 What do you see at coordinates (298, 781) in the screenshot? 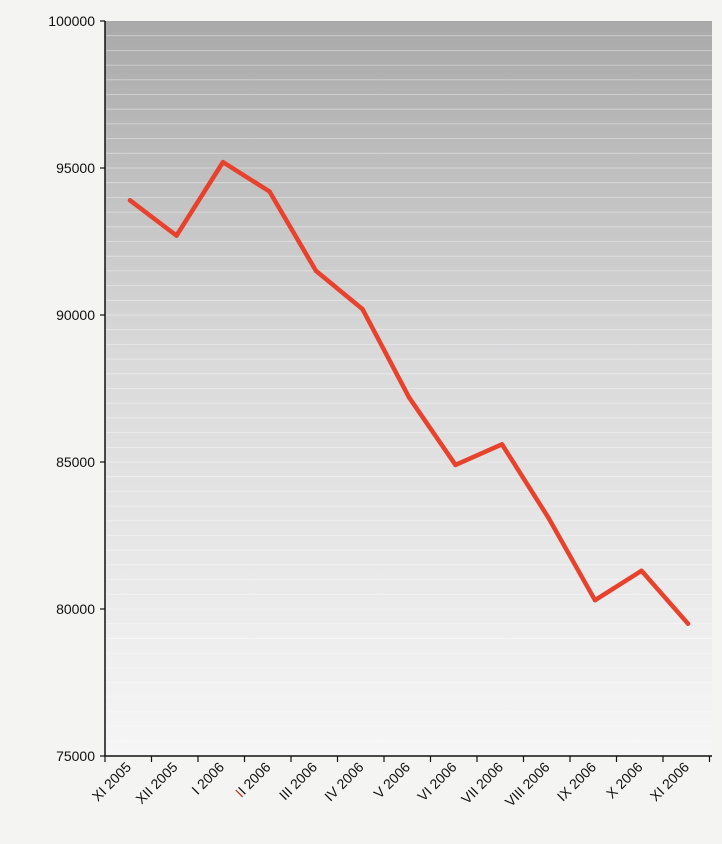
I see `x-tick-label: III 2006` at bounding box center [298, 781].